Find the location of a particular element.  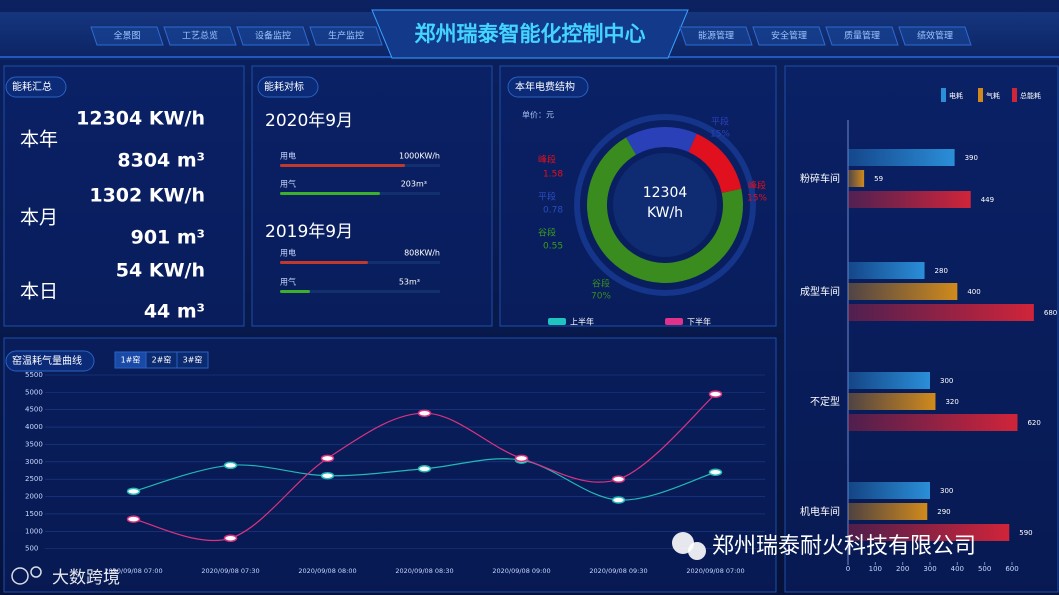

nav-label: 质量管理 is located at coordinates (862, 36).